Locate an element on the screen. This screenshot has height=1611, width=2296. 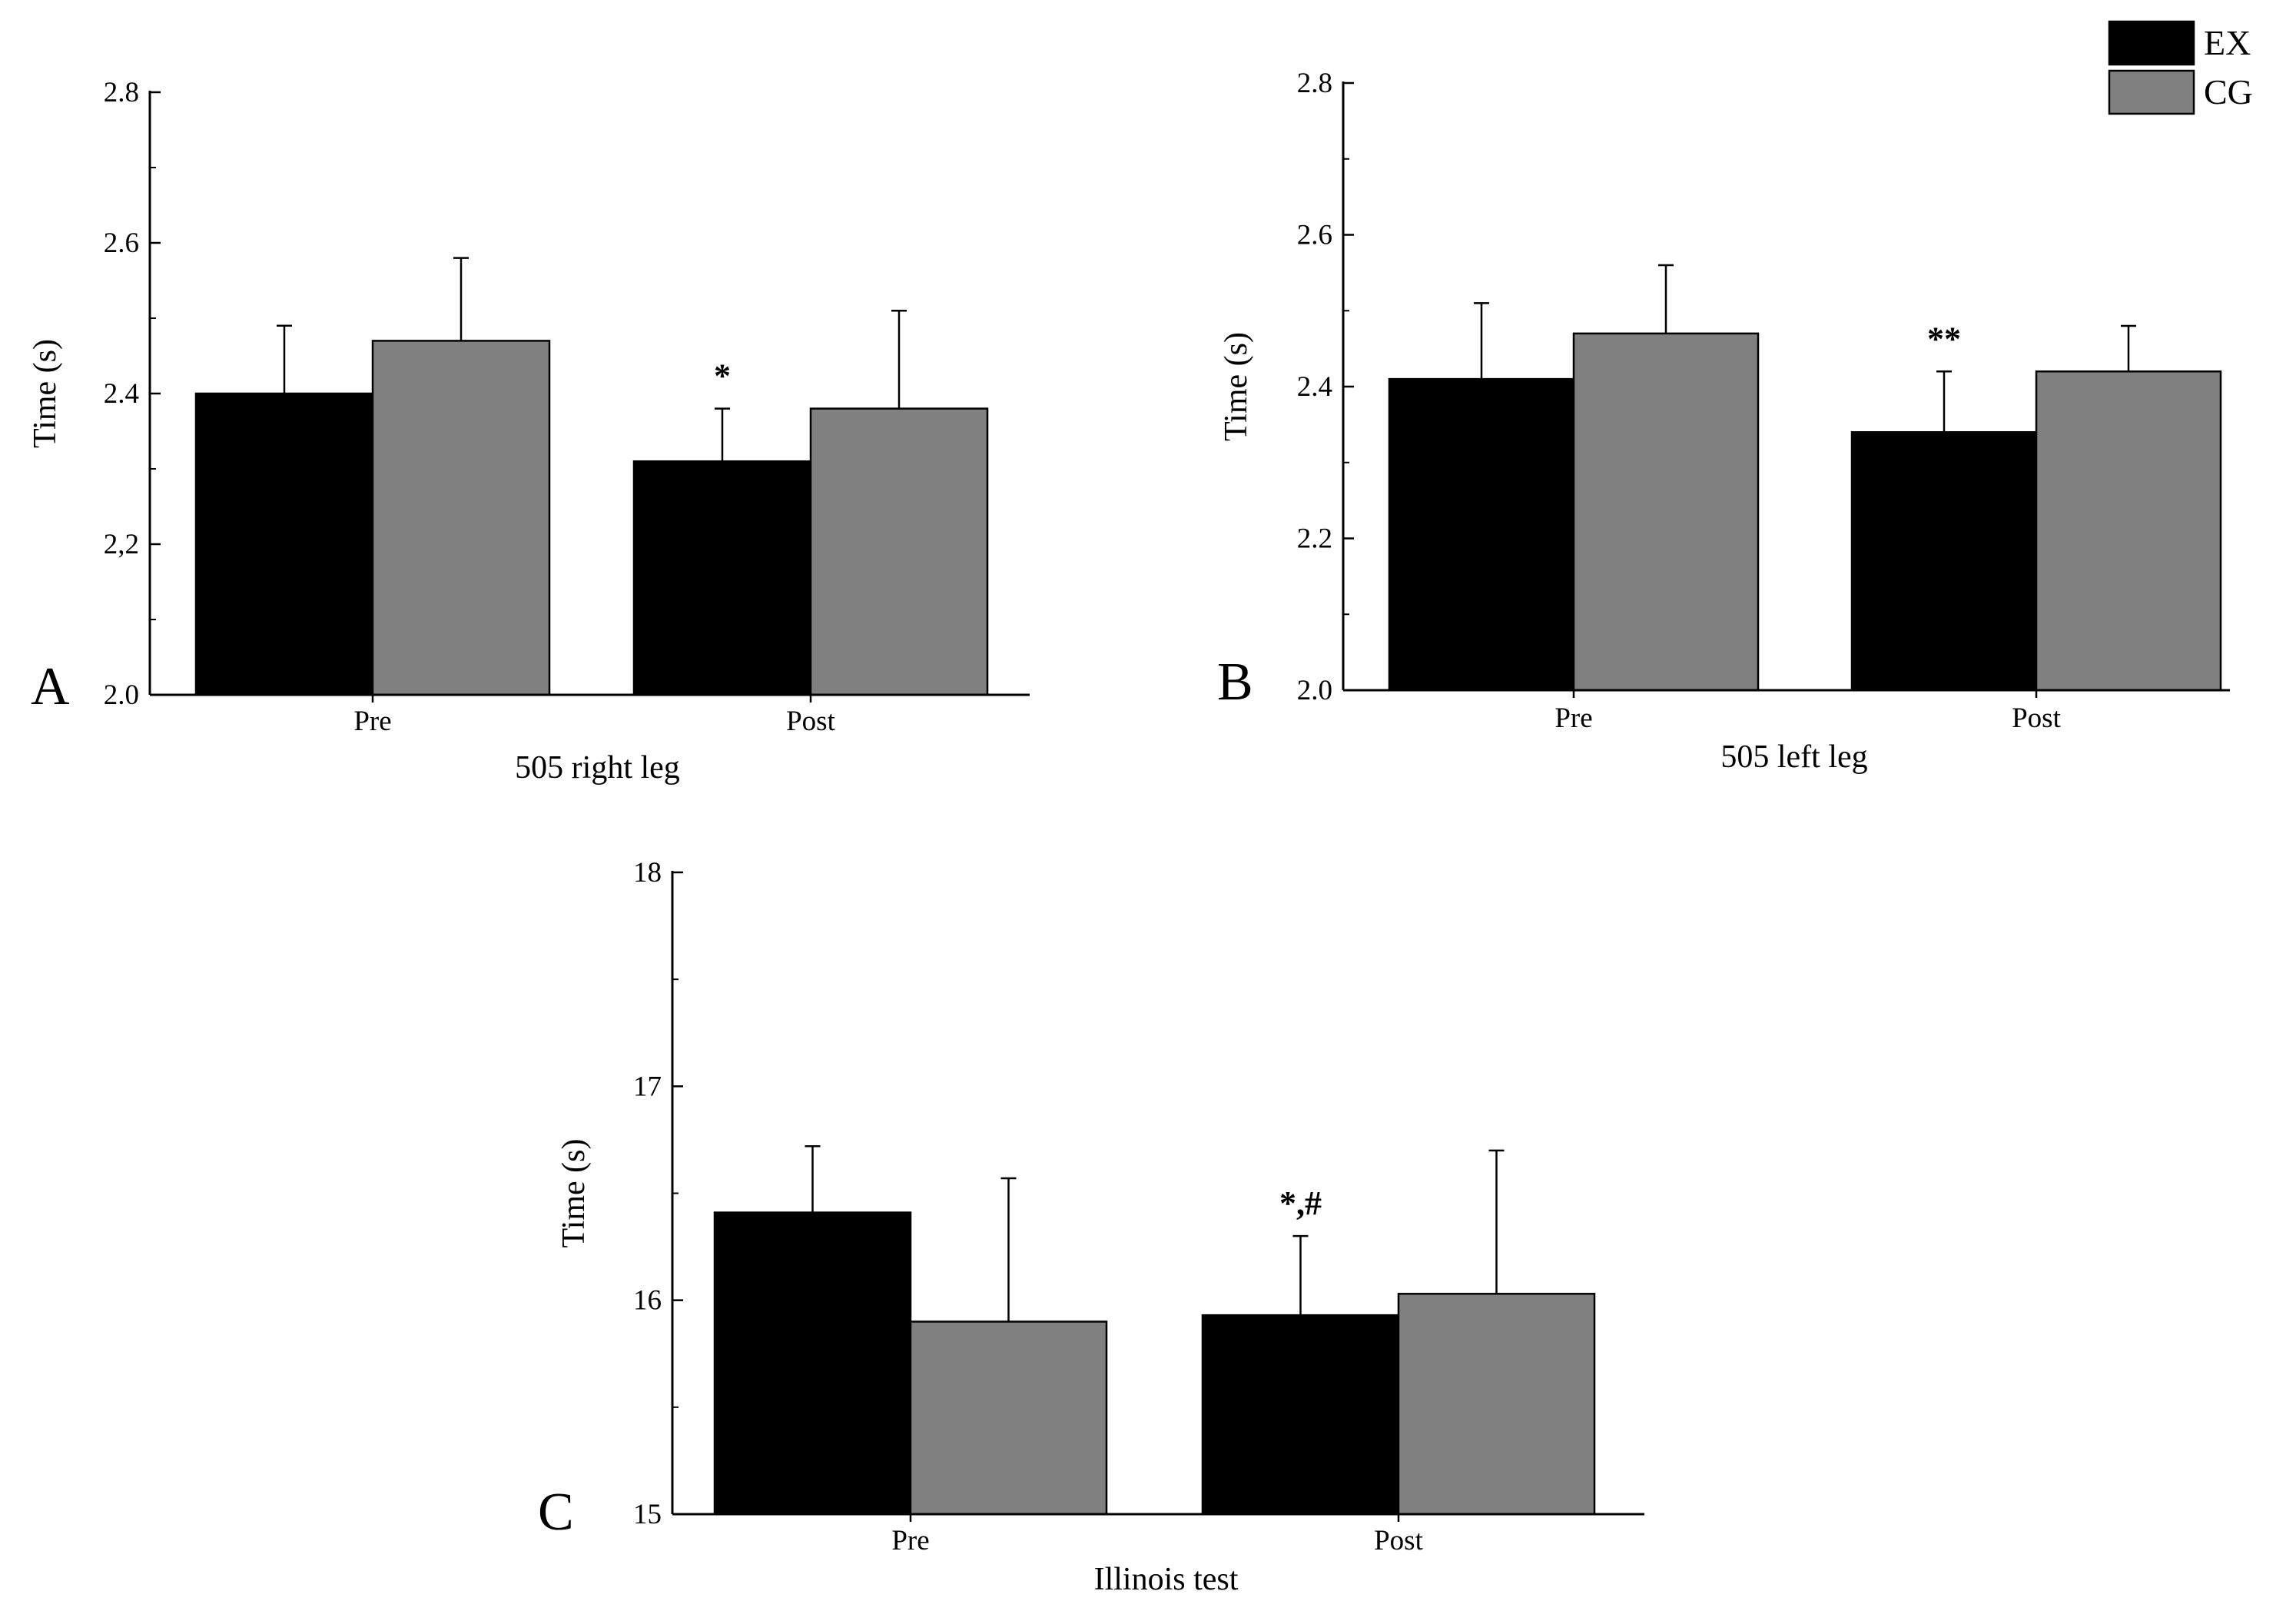
y-tick-label: 17 is located at coordinates (648, 1086).